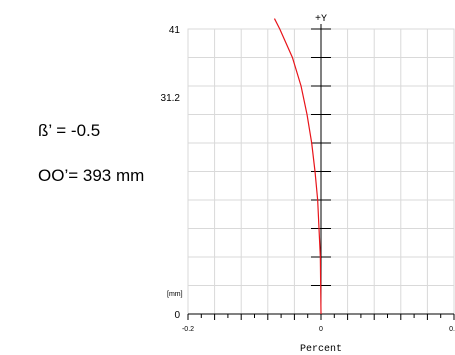 The image size is (455, 355). What do you see at coordinates (69, 130) in the screenshot?
I see `magnification-label: ß’ = -0.5` at bounding box center [69, 130].